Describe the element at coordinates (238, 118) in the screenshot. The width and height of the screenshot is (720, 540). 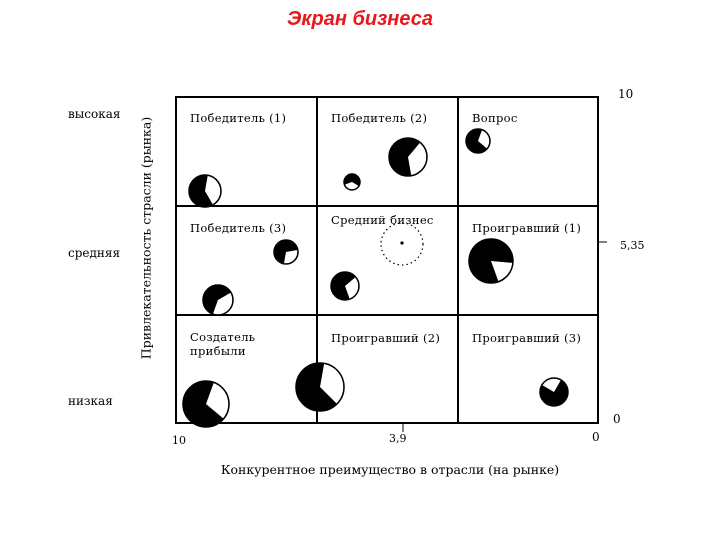
I see `cell-label-winner-1: Победитель (1)` at that location.